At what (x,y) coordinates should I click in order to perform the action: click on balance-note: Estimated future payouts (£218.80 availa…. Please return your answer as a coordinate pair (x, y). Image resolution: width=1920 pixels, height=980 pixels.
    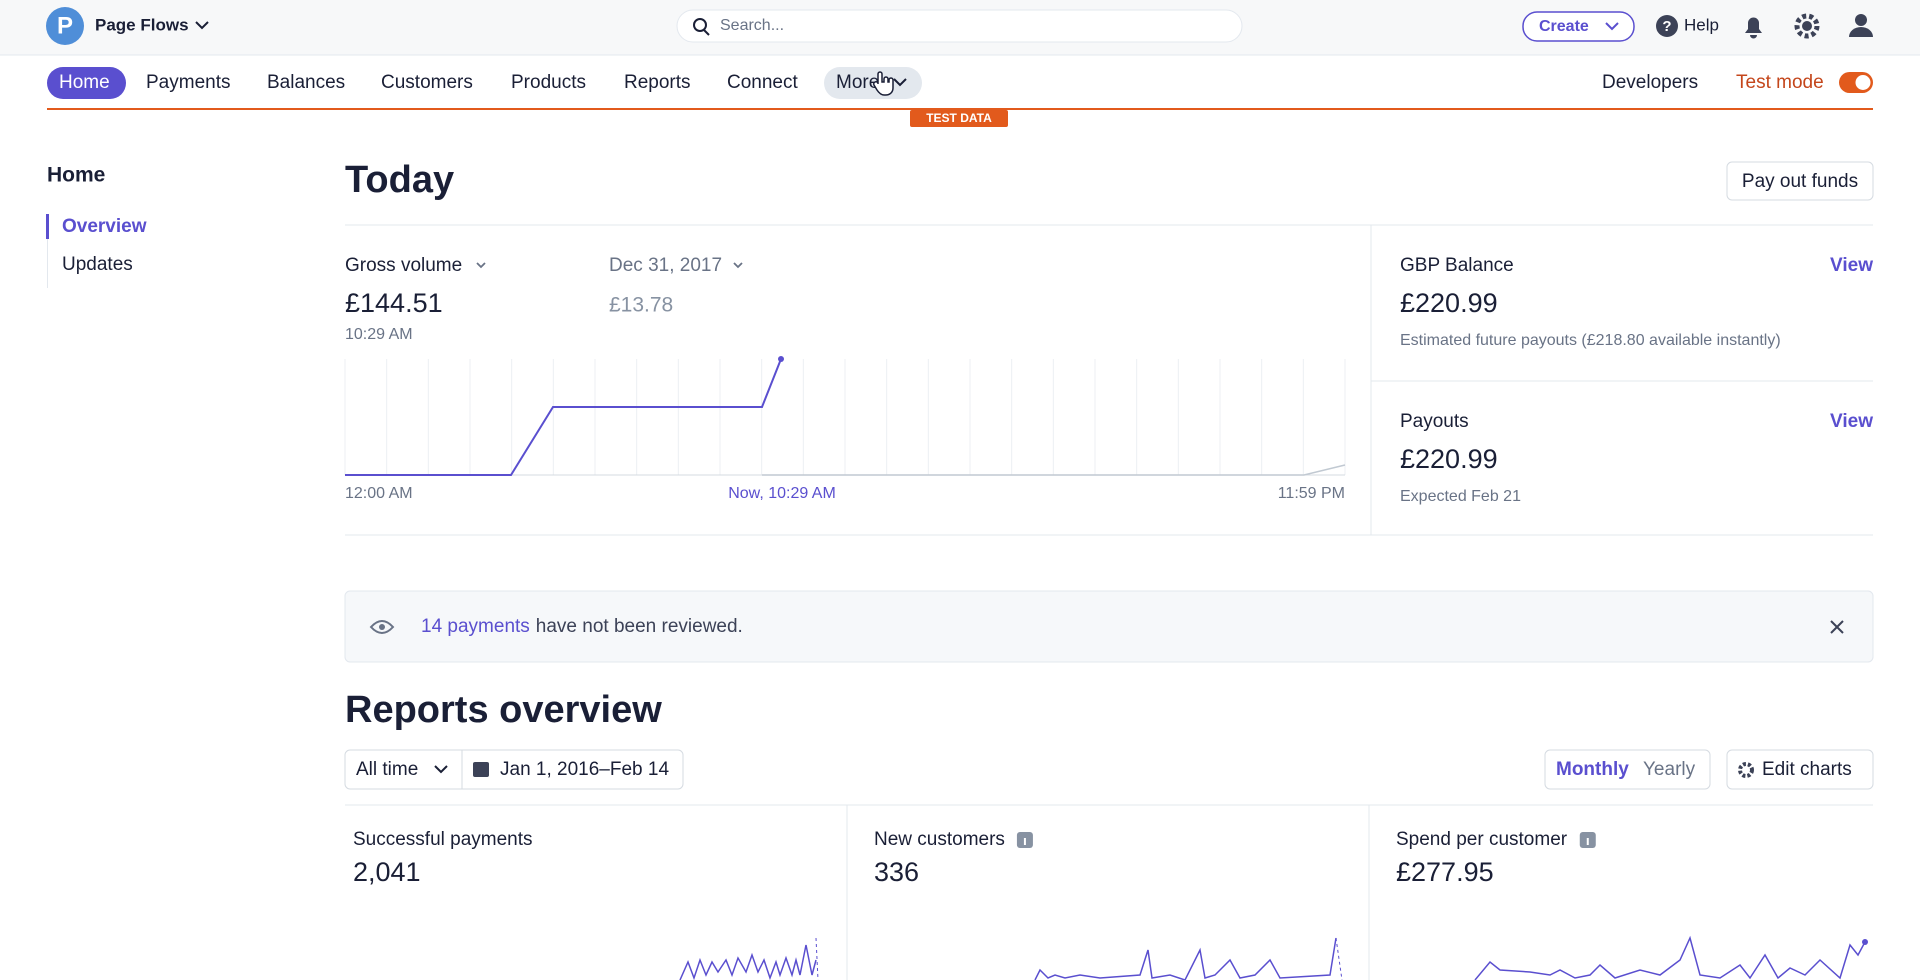
    Looking at the image, I should click on (1590, 340).